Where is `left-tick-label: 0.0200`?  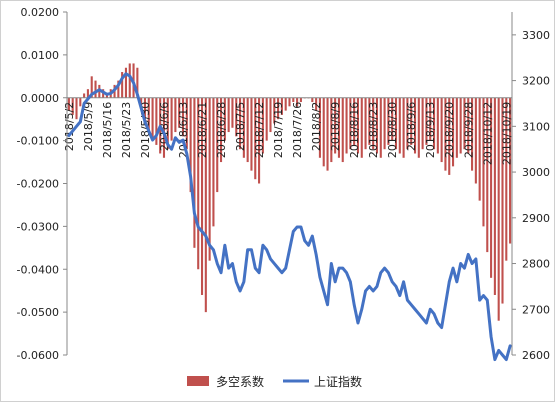
left-tick-label: 0.0200 is located at coordinates (40, 12).